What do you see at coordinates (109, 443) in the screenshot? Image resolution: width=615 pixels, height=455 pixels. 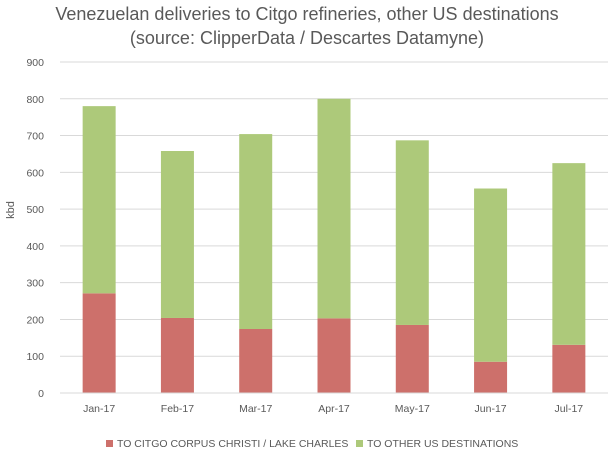 I see `legend-swatch-citgo` at bounding box center [109, 443].